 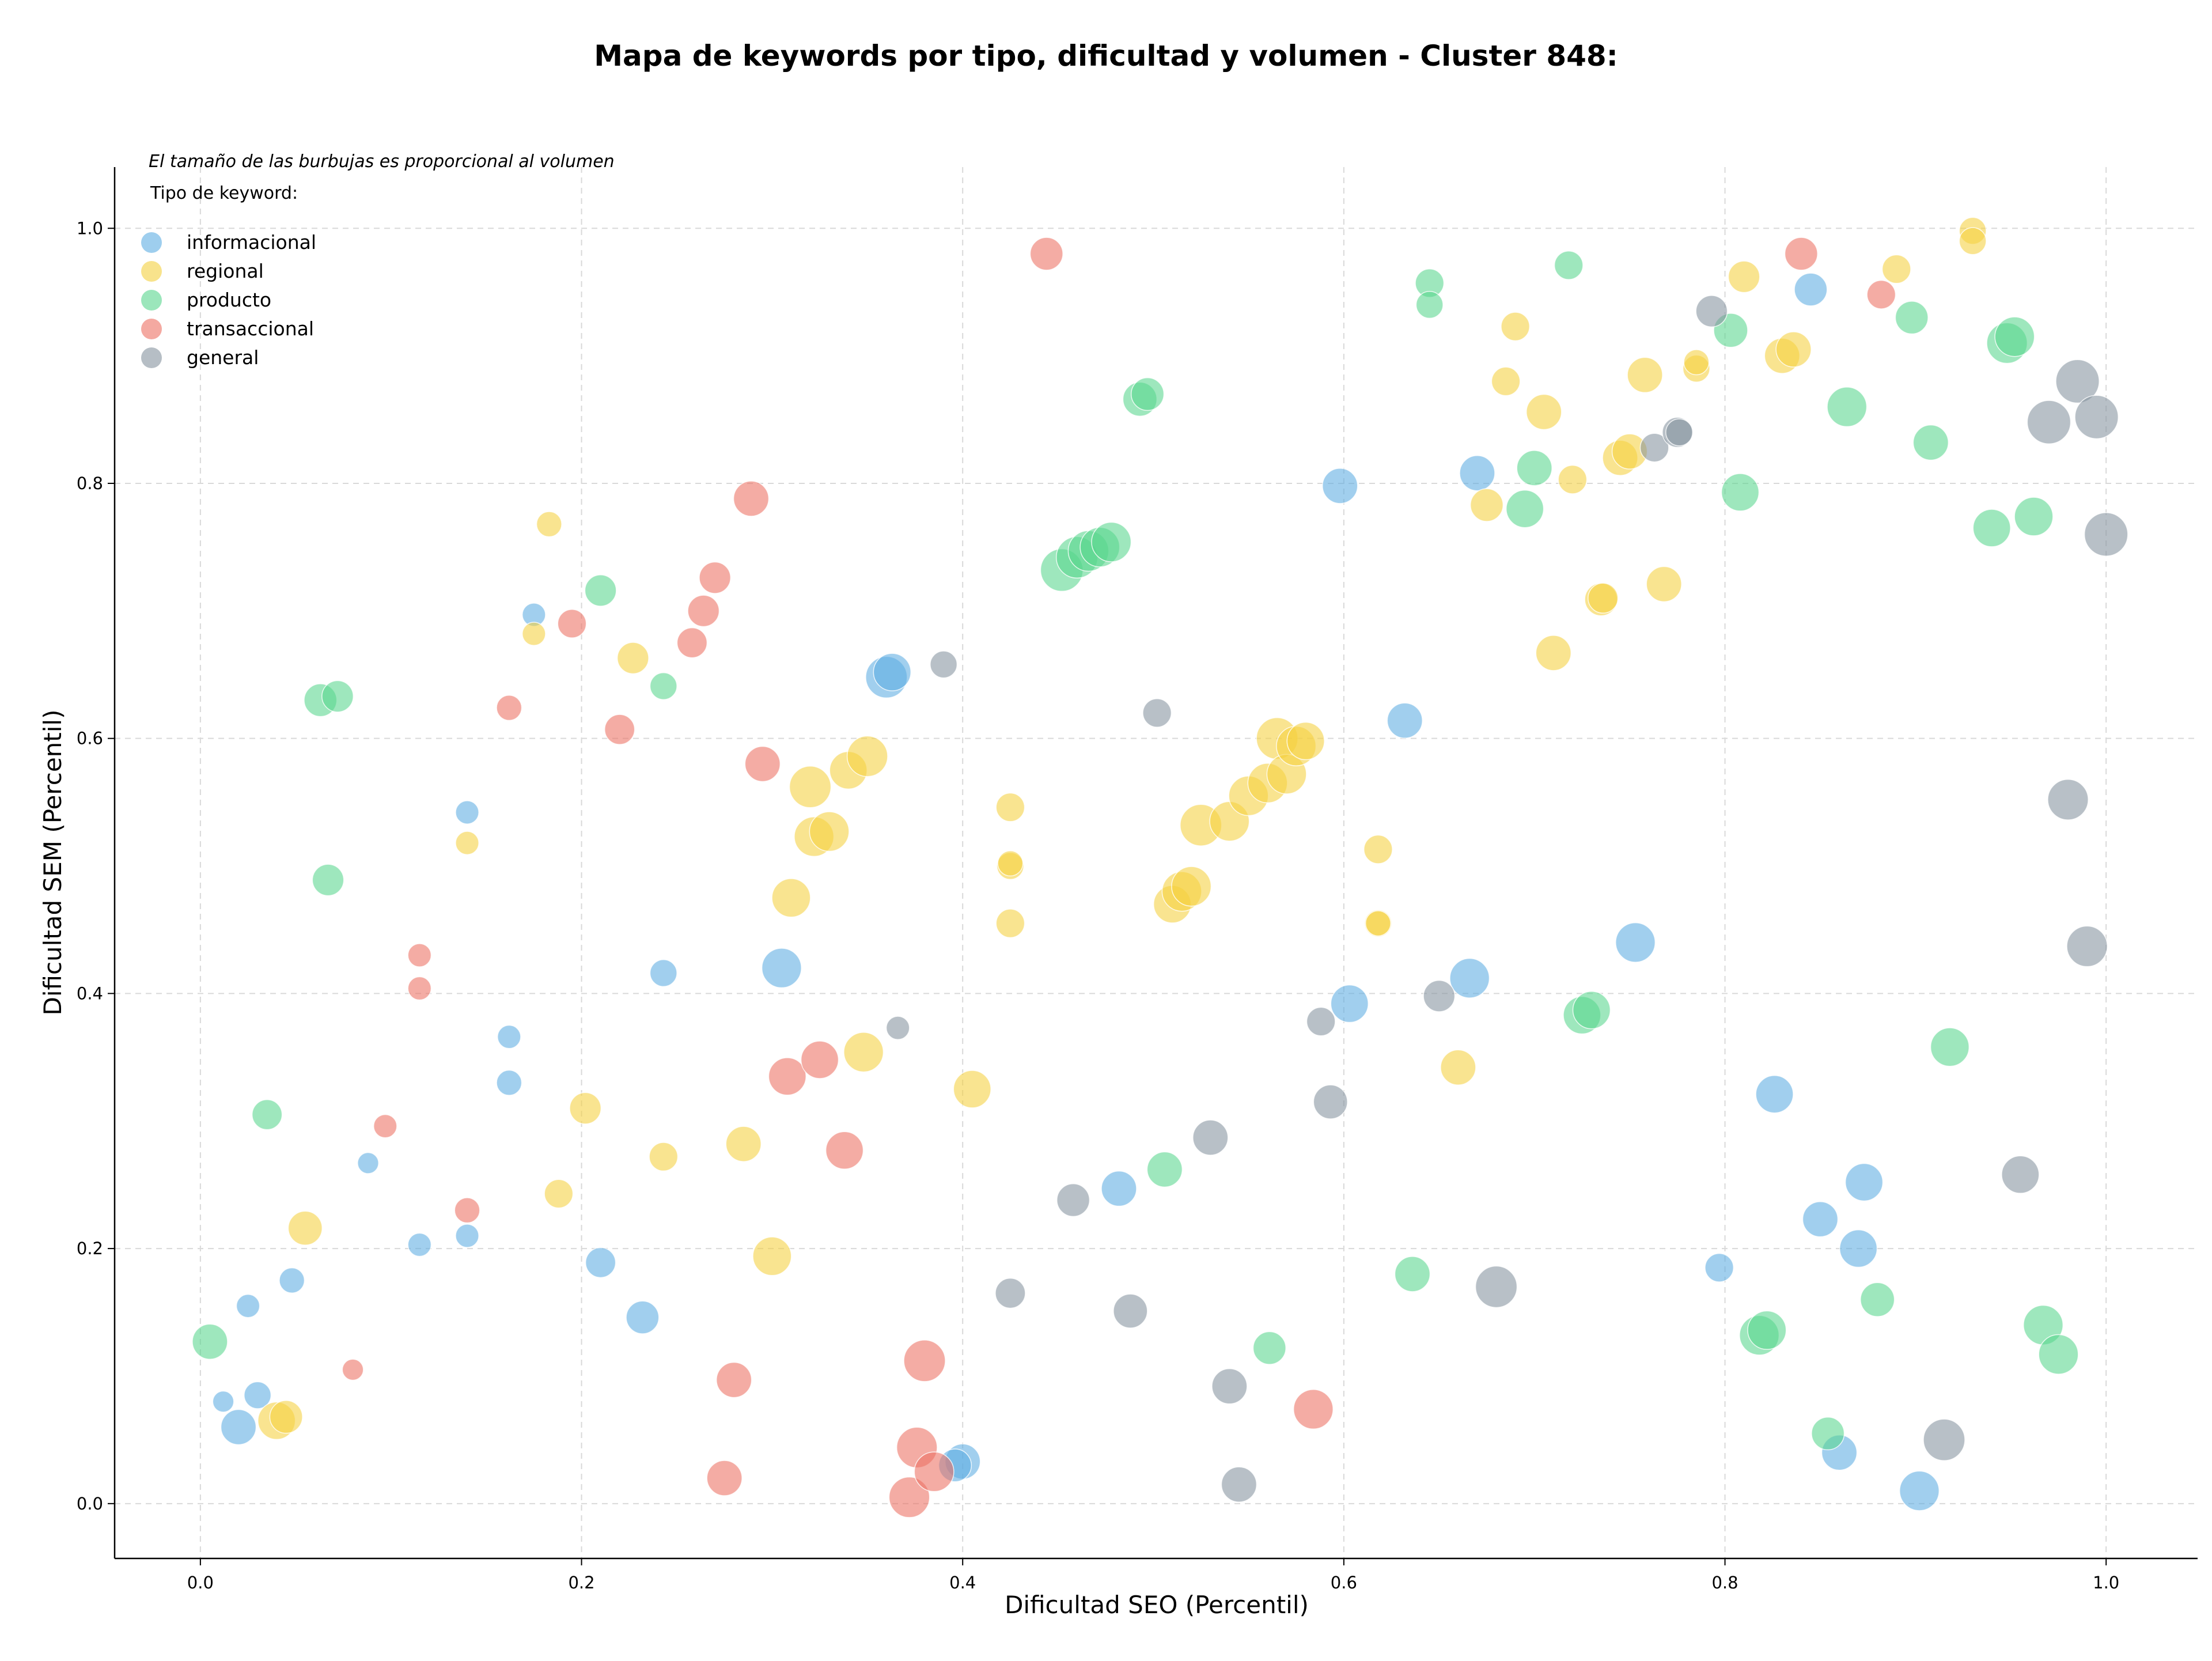 I want to click on x-tick-label: 1.0, so click(x=2106, y=1582).